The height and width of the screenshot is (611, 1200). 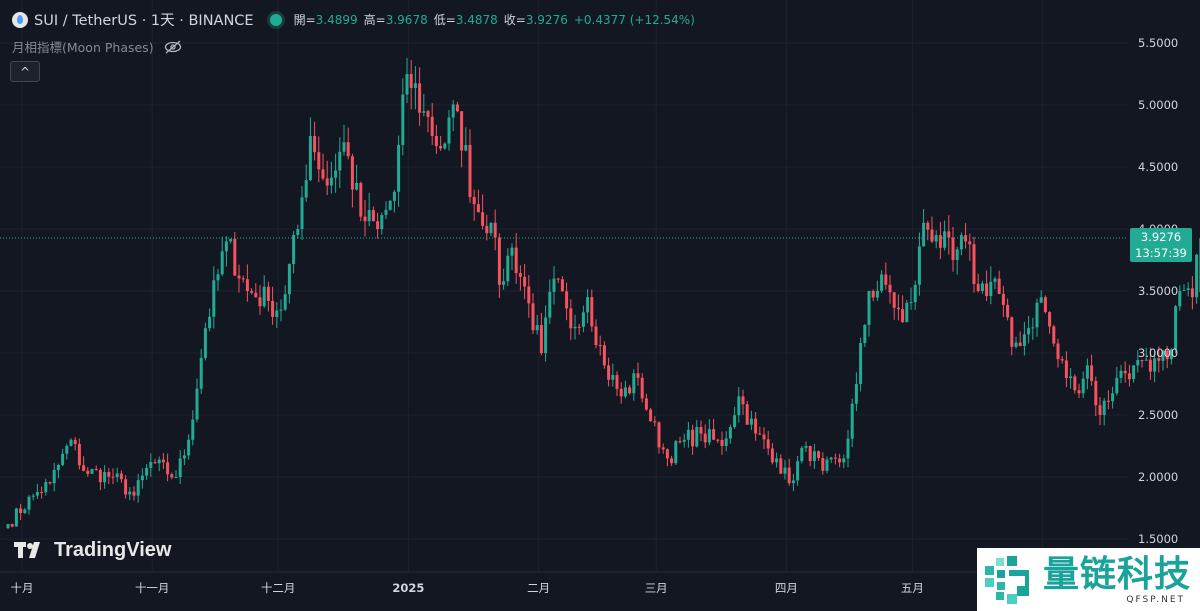 What do you see at coordinates (1158, 105) in the screenshot?
I see `y-tick-label: 5.0000` at bounding box center [1158, 105].